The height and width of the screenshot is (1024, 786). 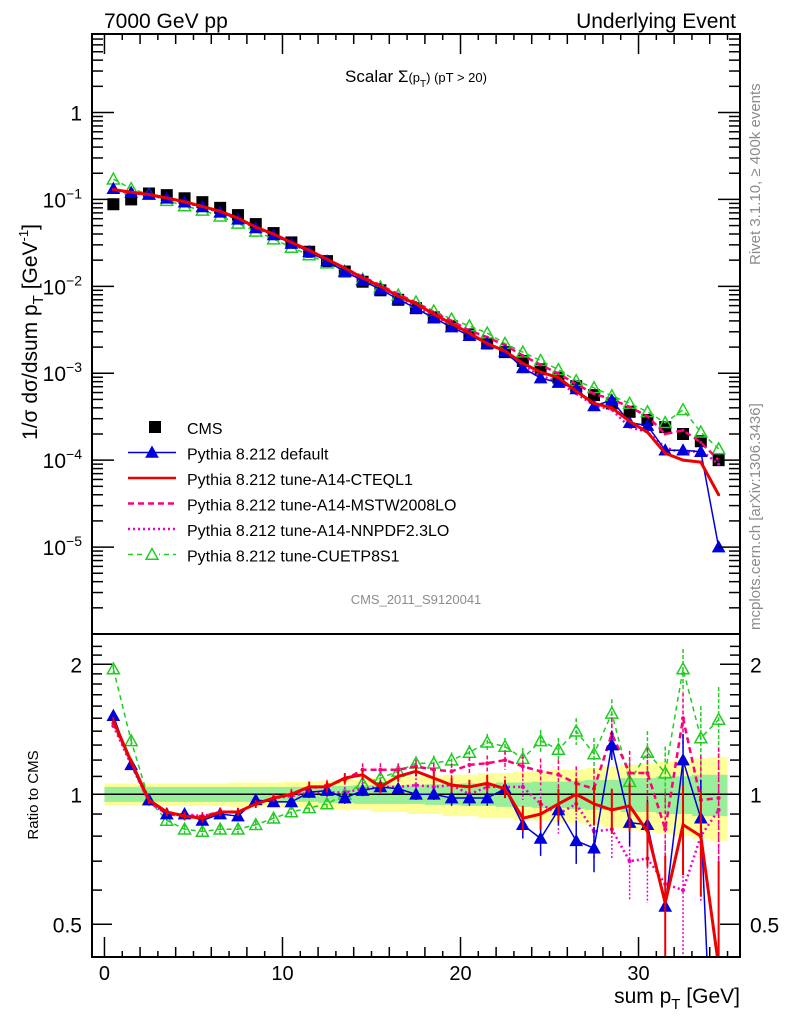 I want to click on ratio-y-tick-label-right: 1, so click(x=756, y=795).